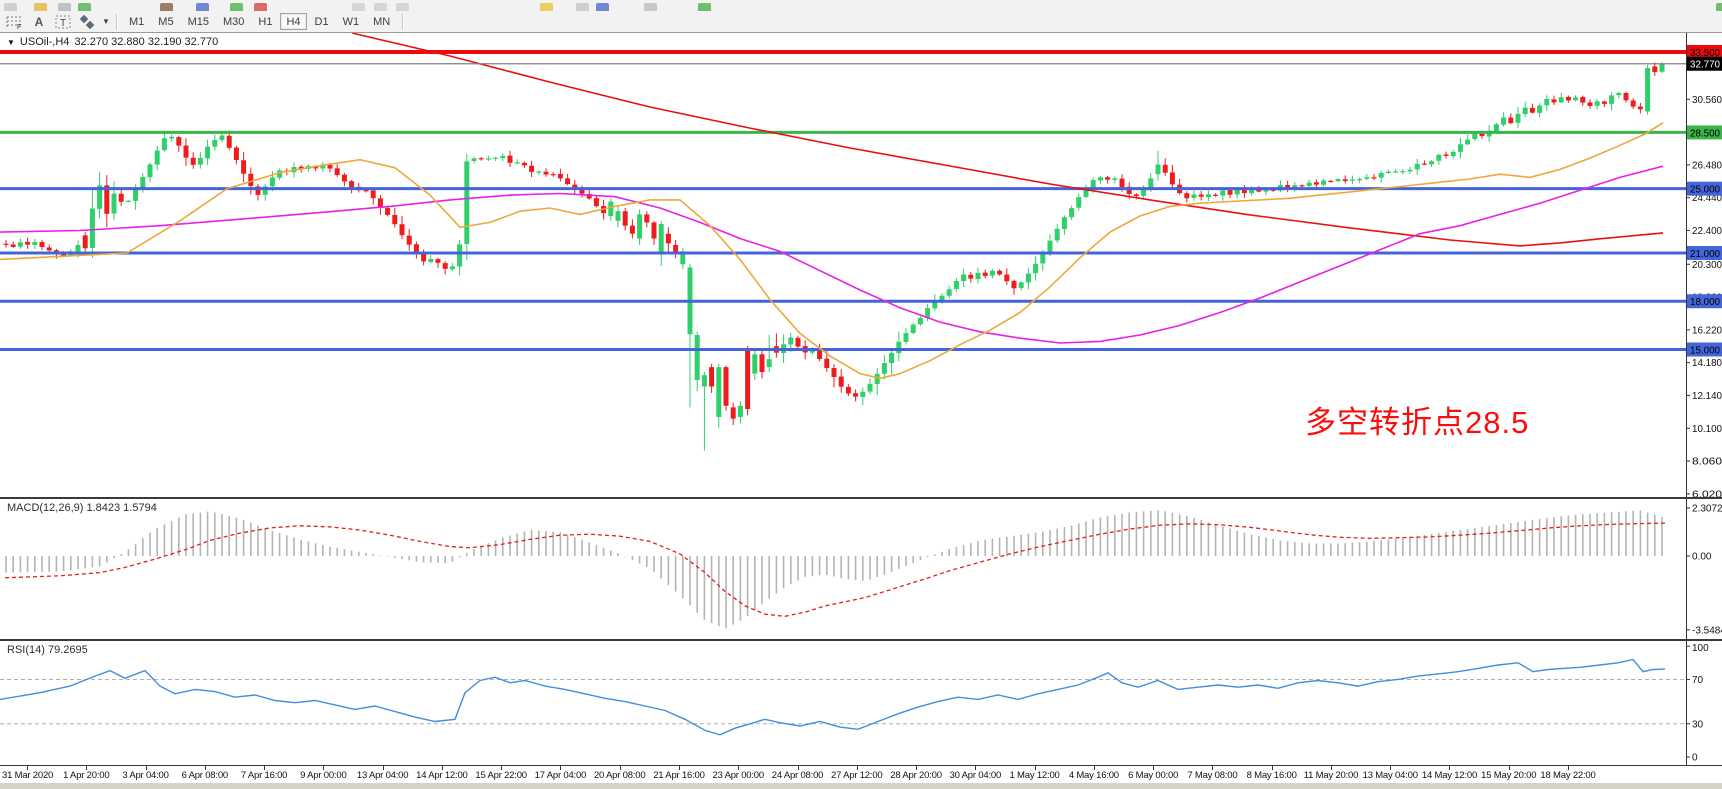  I want to click on timeframe-button-h4: H4, so click(293, 21).